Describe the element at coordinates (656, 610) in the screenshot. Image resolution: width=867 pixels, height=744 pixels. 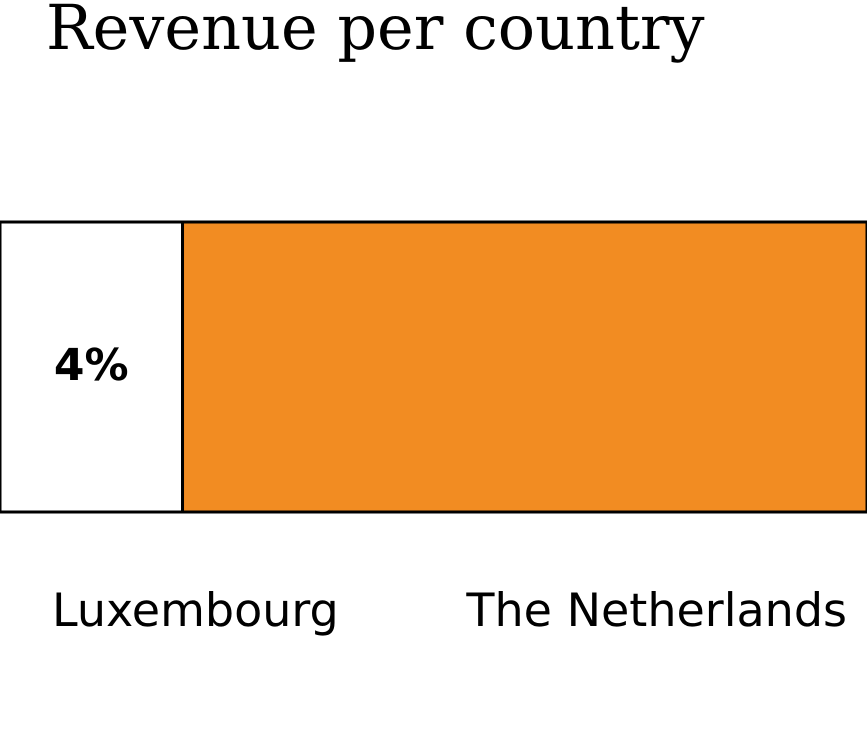
I see `series-label: The Netherlands` at that location.